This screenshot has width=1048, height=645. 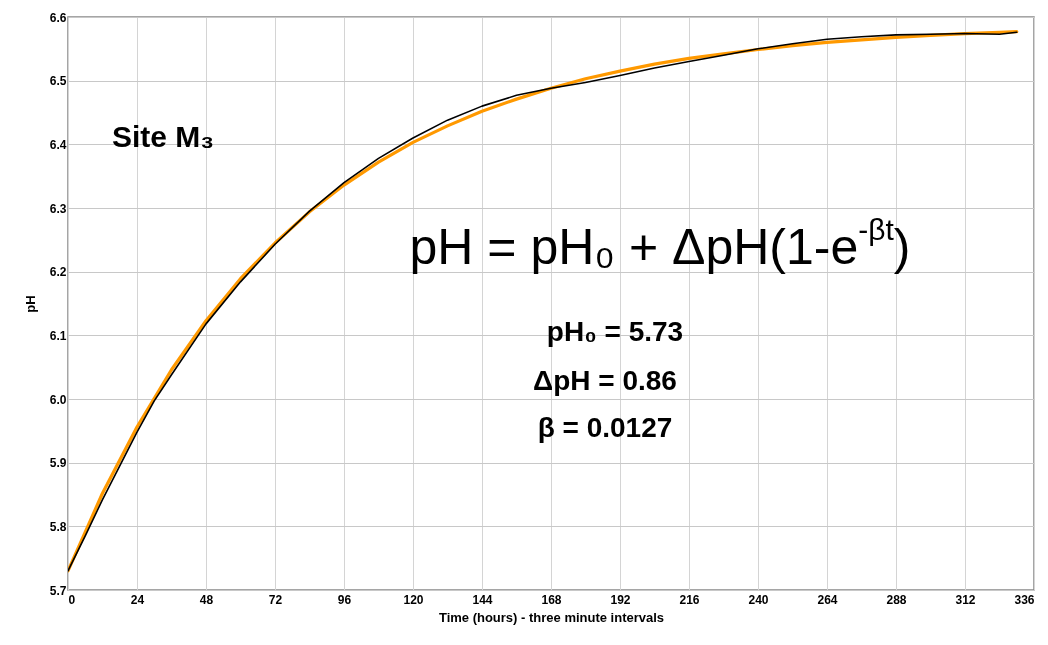 What do you see at coordinates (620, 599) in the screenshot?
I see `x-tick-label: 192` at bounding box center [620, 599].